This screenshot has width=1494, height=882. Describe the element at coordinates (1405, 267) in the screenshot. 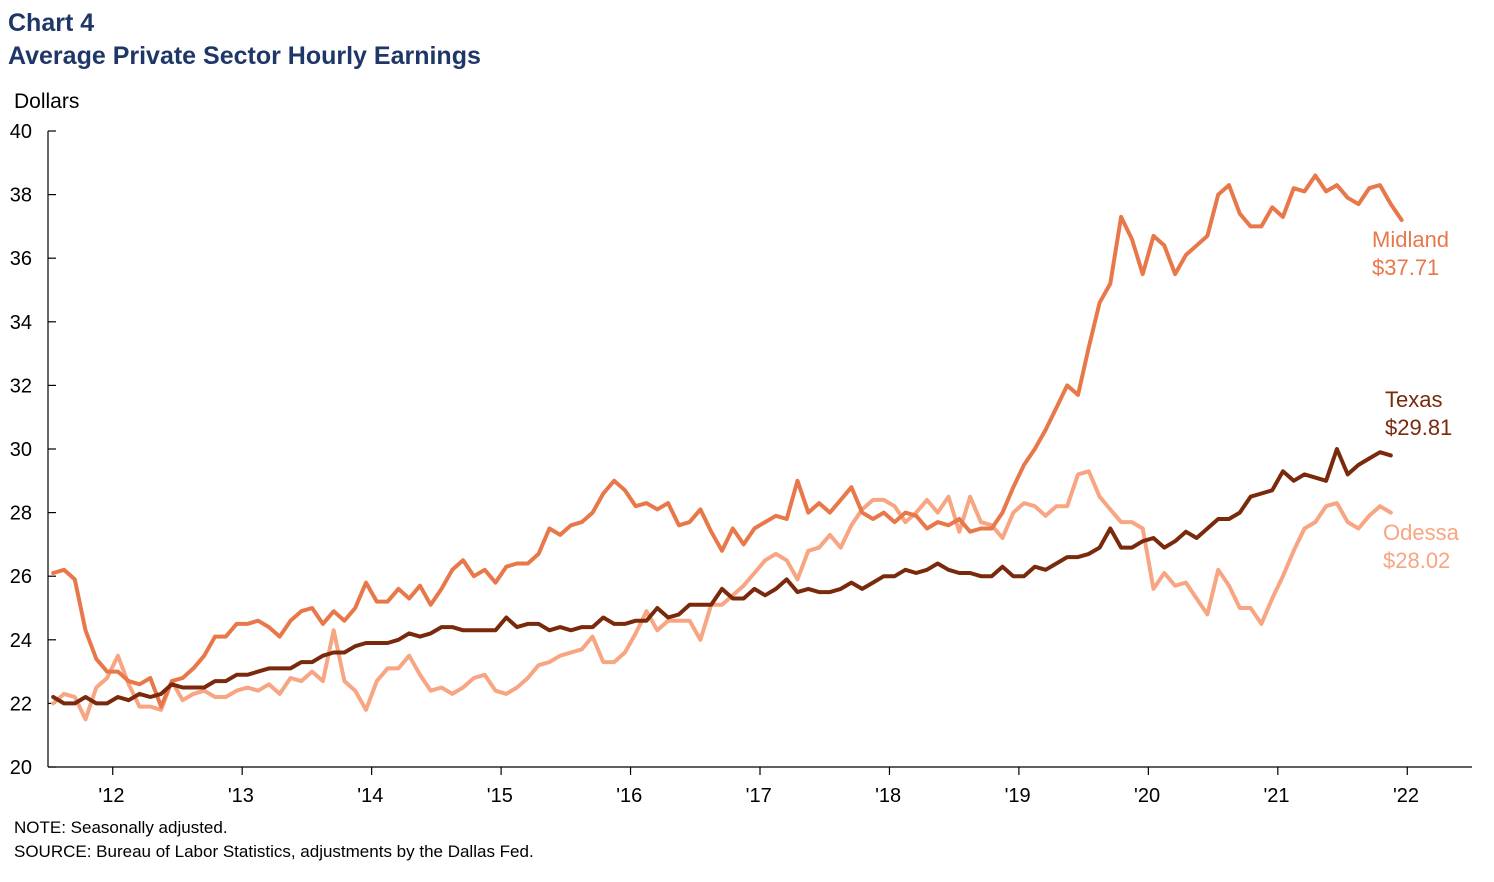

I see `series-value-midland: $37.71` at that location.